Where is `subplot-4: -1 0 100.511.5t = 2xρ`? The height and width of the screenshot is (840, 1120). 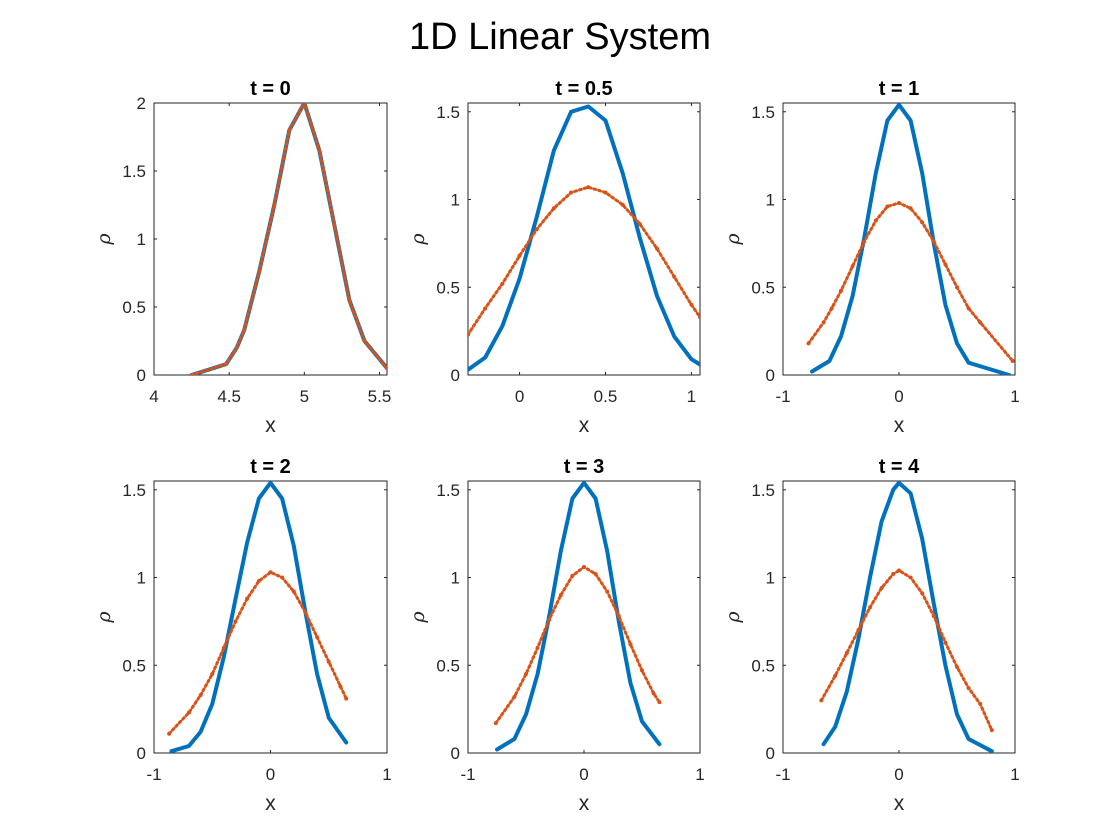
subplot-4: -1 0 100.511.5t = 2xρ is located at coordinates (242, 635).